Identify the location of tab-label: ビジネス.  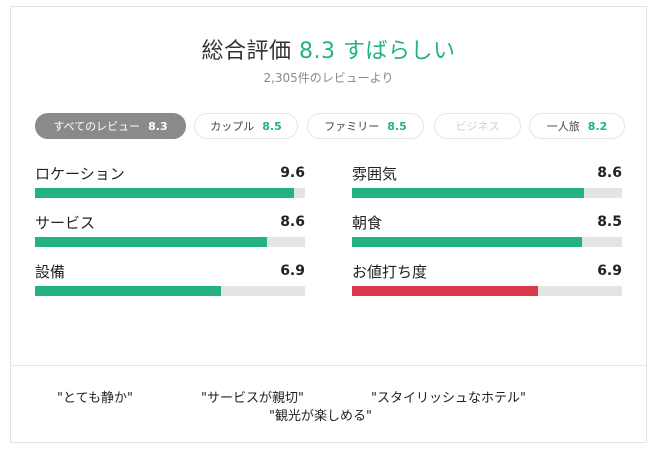
(477, 126).